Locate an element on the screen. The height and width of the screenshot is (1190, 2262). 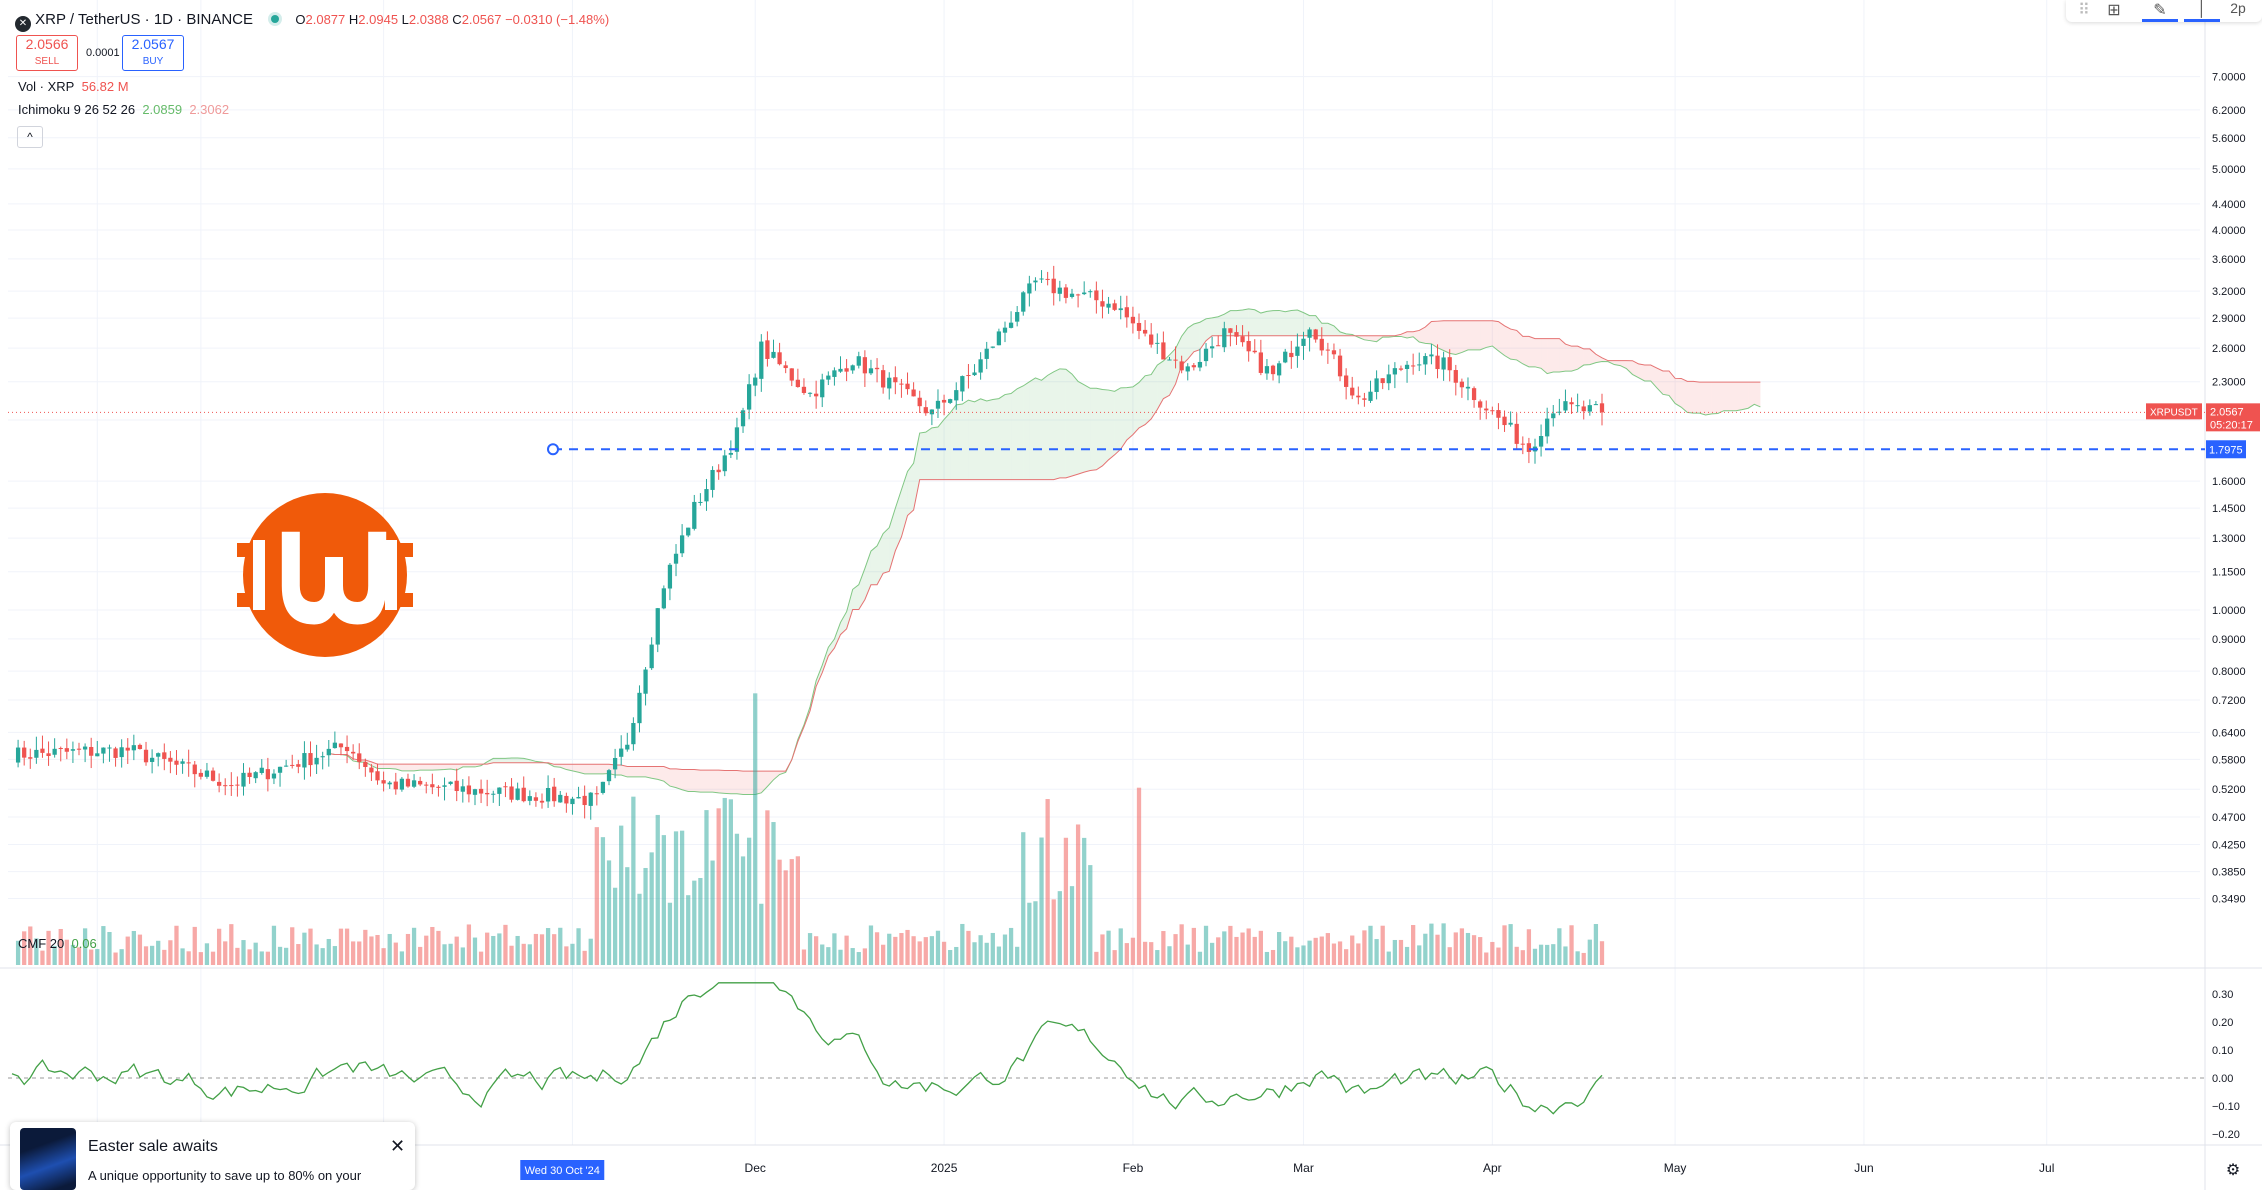
cmf-legend: CMF 20 0.06 is located at coordinates (57, 943).